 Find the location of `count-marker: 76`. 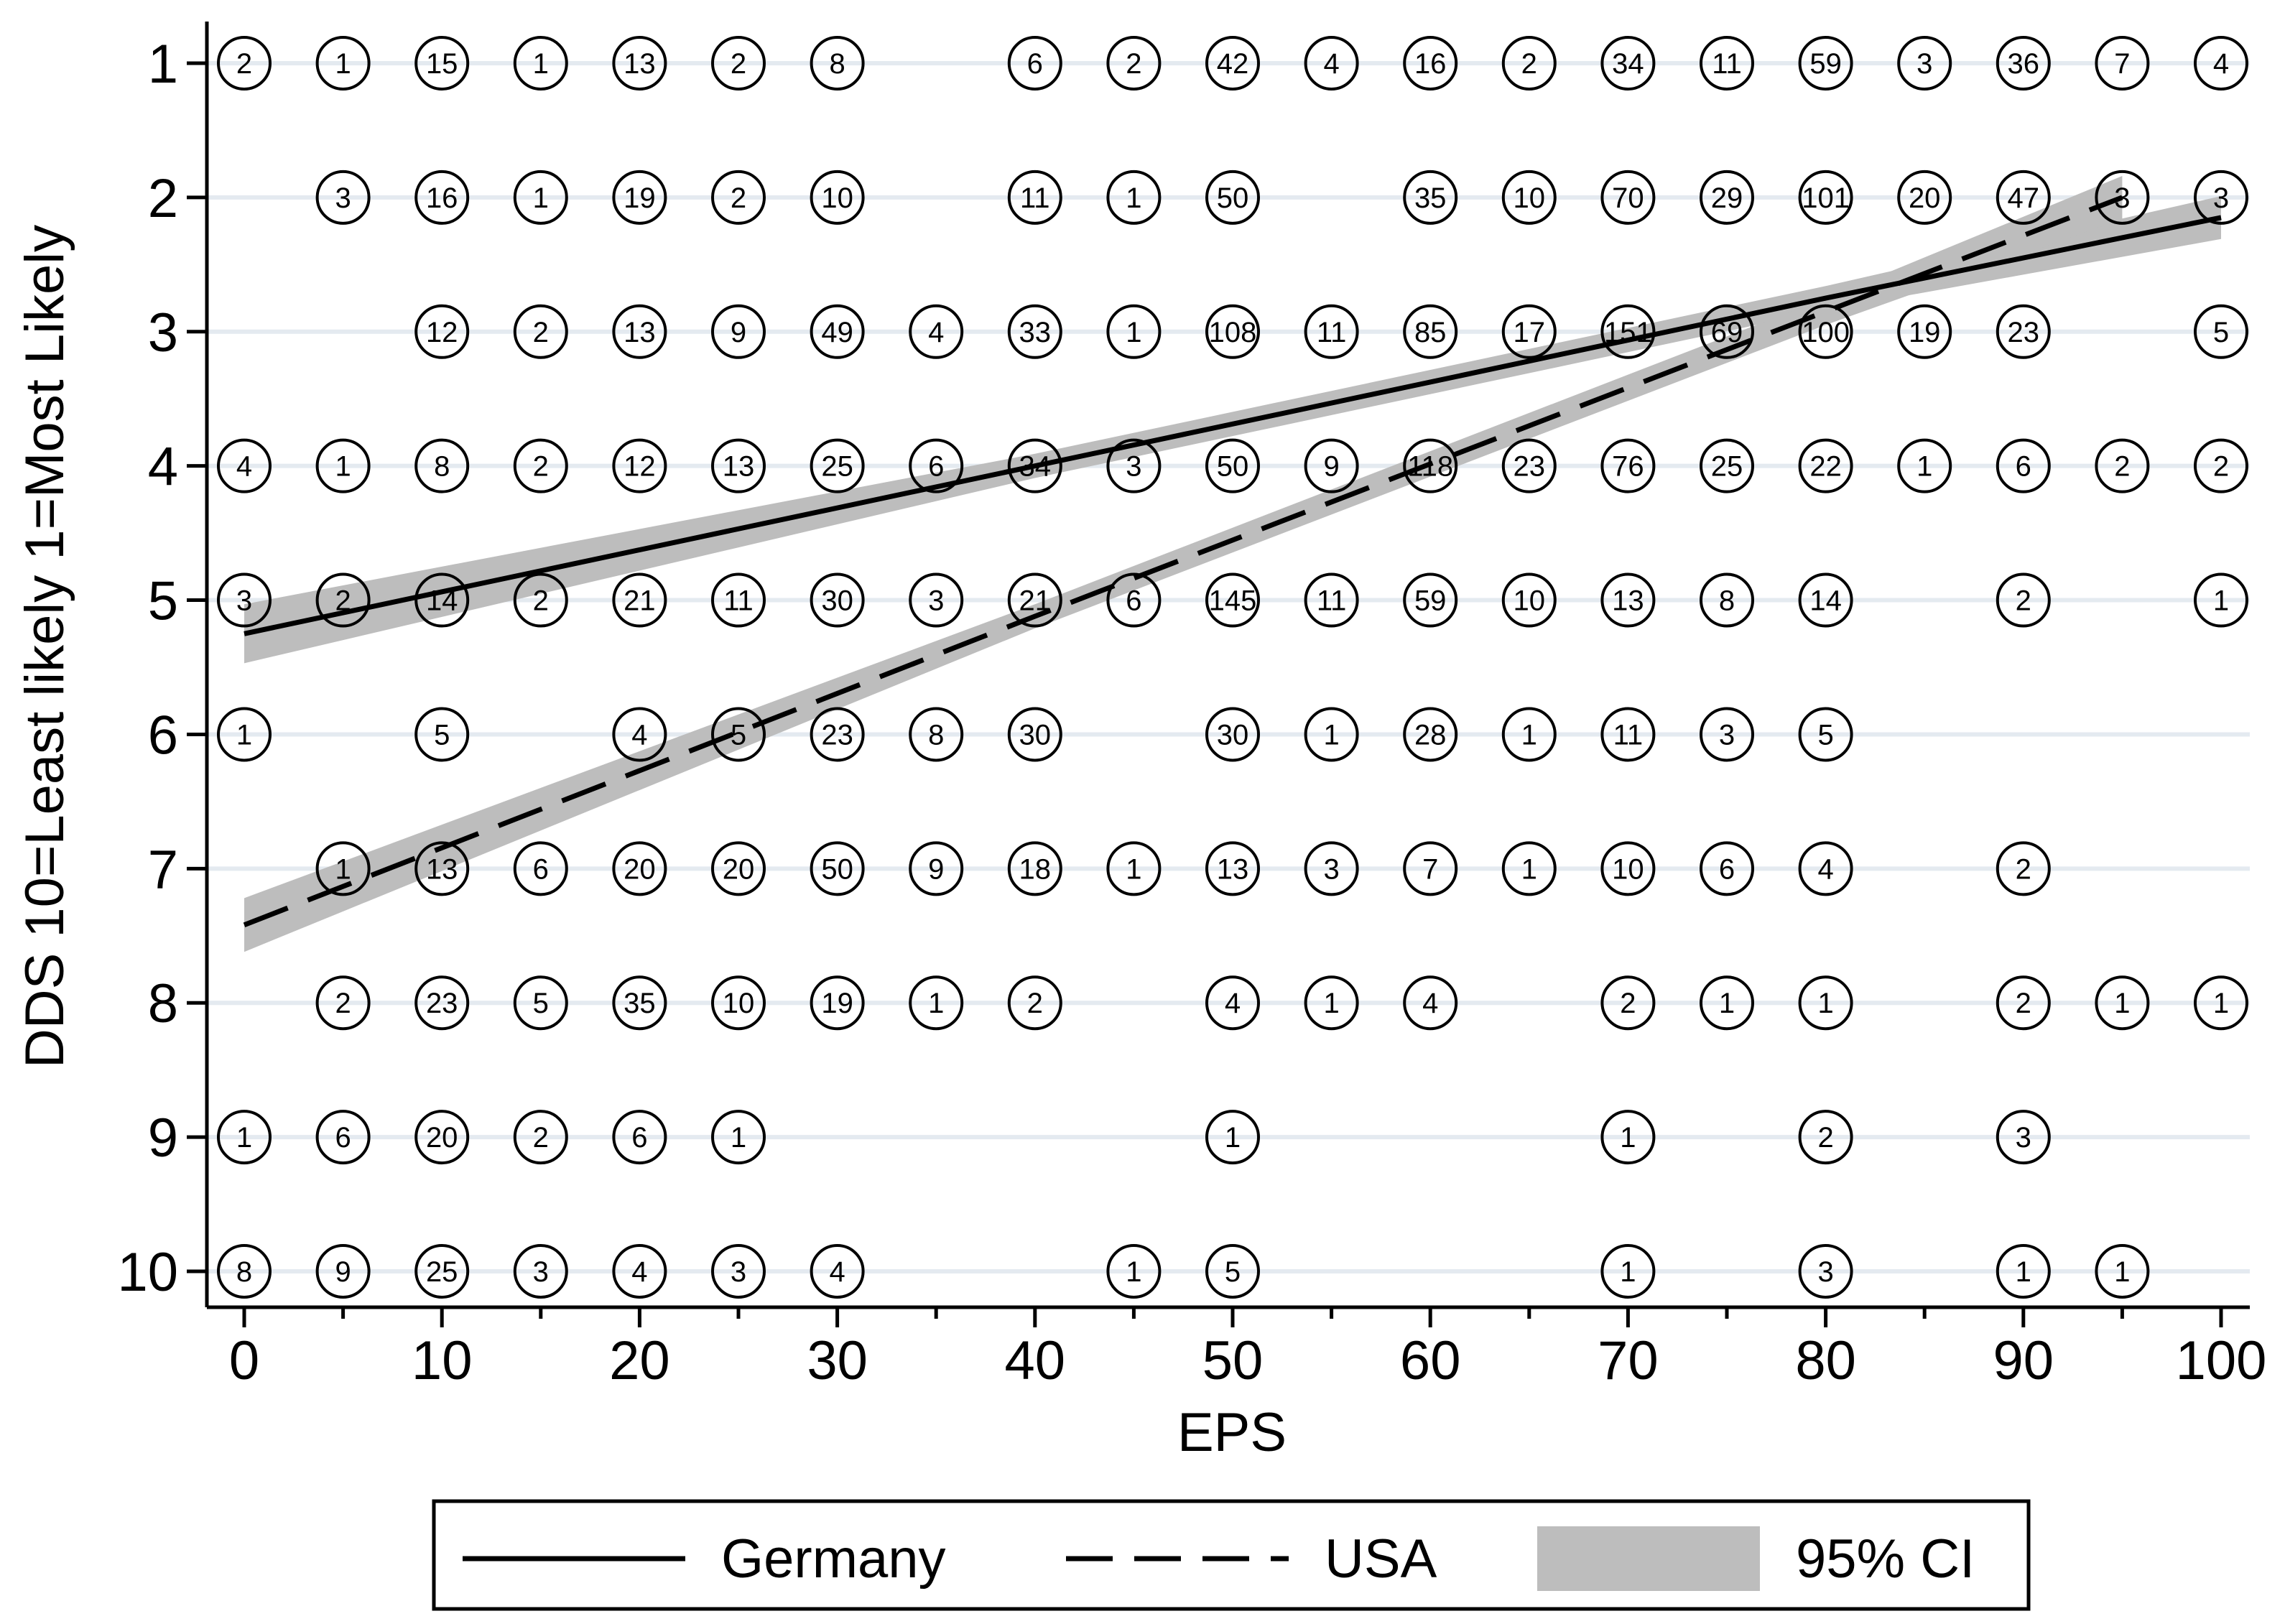

count-marker: 76 is located at coordinates (1628, 465).